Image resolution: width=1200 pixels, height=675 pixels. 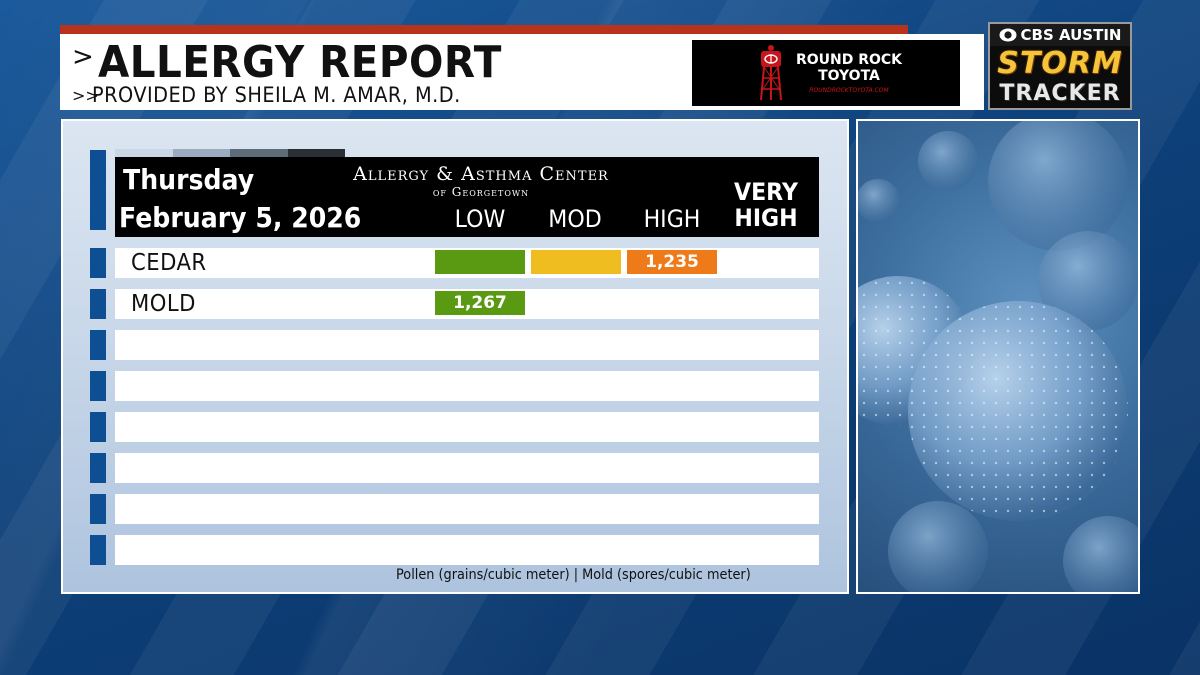 What do you see at coordinates (300, 62) in the screenshot?
I see `page-title: ALLERGY REPORT` at bounding box center [300, 62].